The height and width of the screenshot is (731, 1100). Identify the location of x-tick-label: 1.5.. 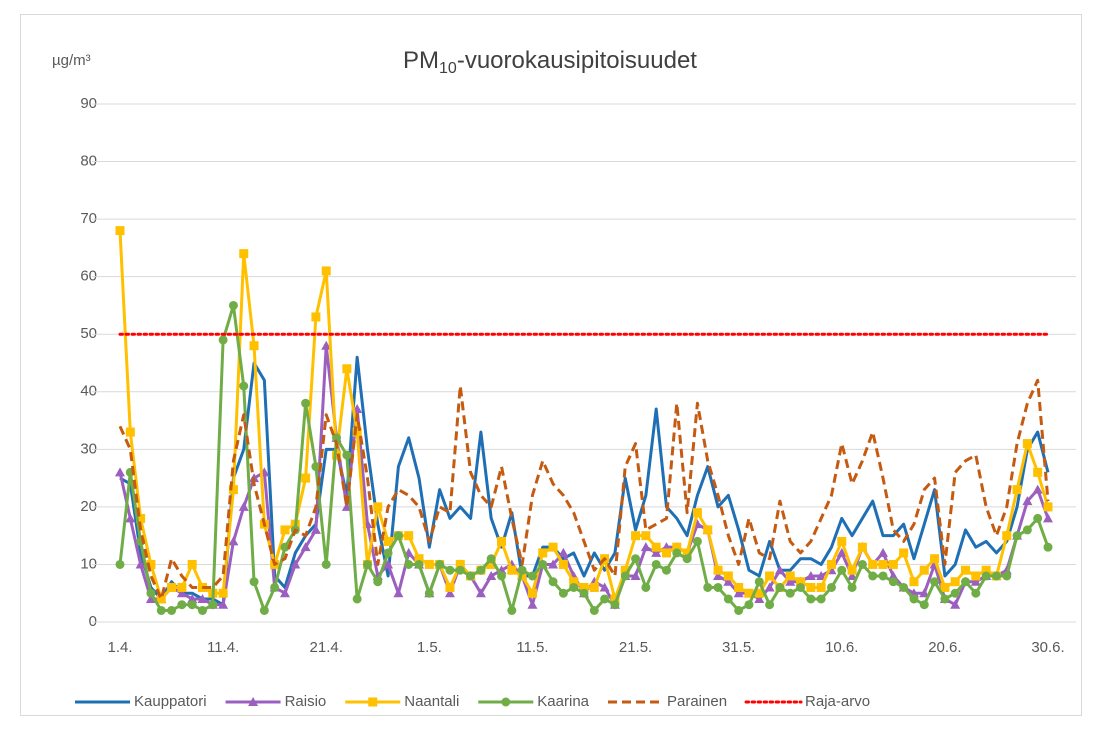
(429, 647).